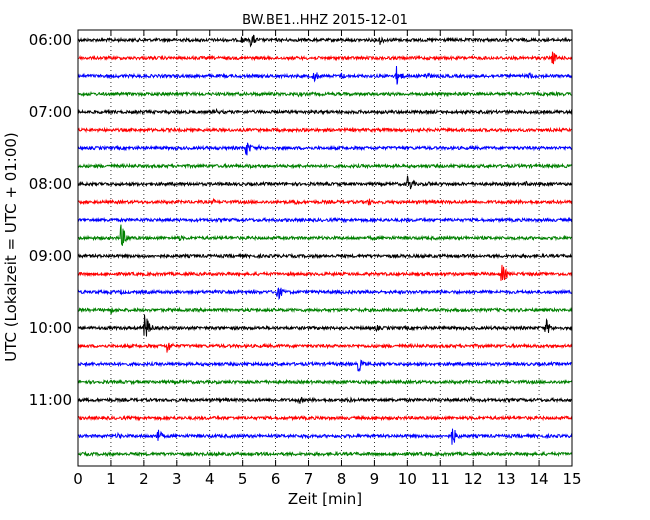 The width and height of the screenshot is (650, 520). I want to click on y-tick-label: 11:00, so click(50, 400).